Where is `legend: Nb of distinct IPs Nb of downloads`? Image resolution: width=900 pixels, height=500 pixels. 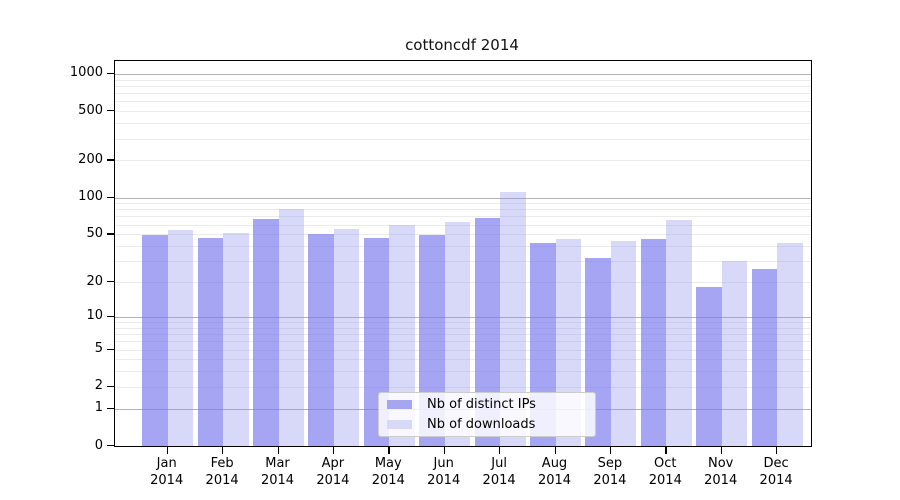 legend: Nb of distinct IPs Nb of downloads is located at coordinates (487, 414).